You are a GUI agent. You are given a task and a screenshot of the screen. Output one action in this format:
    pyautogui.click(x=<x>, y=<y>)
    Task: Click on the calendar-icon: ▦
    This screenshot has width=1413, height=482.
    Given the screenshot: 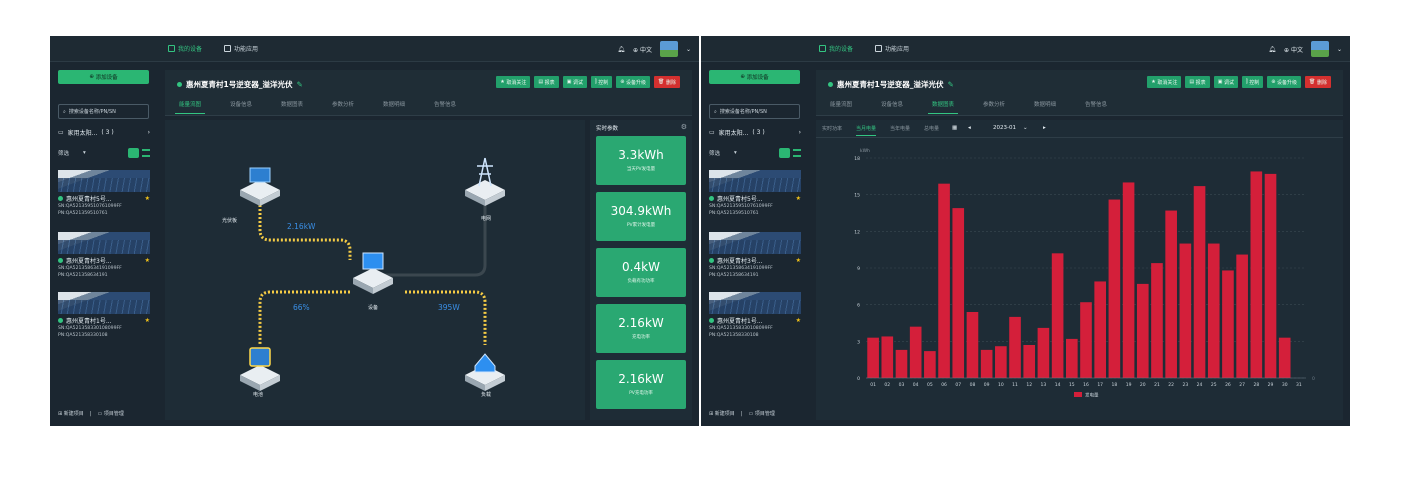 What is the action you would take?
    pyautogui.click(x=955, y=128)
    